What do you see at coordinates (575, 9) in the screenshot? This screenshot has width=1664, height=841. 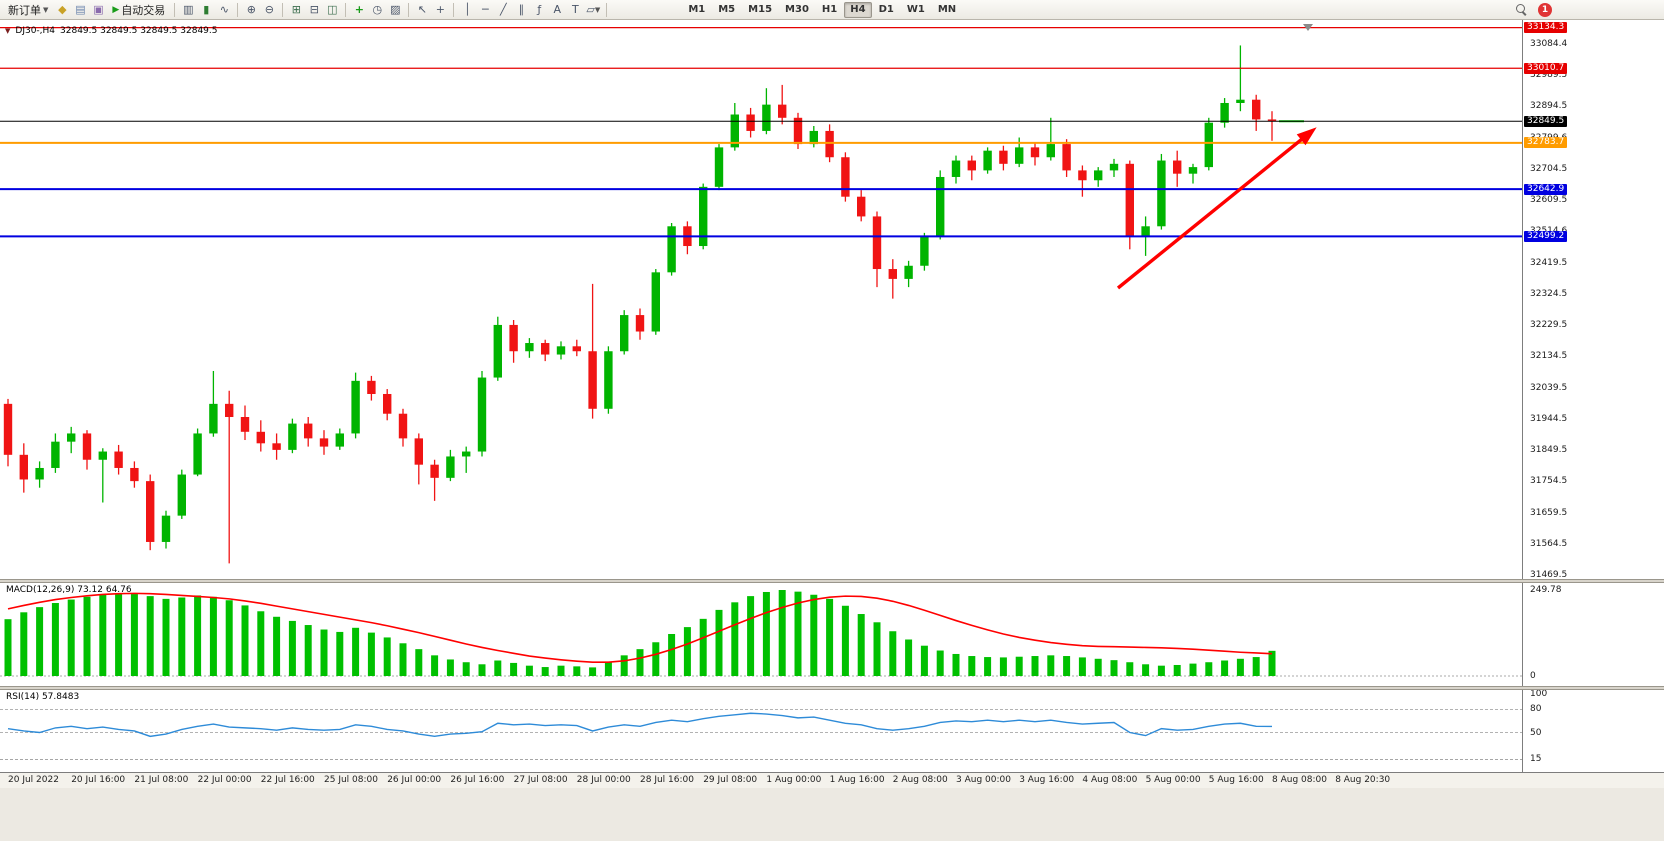 I see `label-tool-icon: T` at bounding box center [575, 9].